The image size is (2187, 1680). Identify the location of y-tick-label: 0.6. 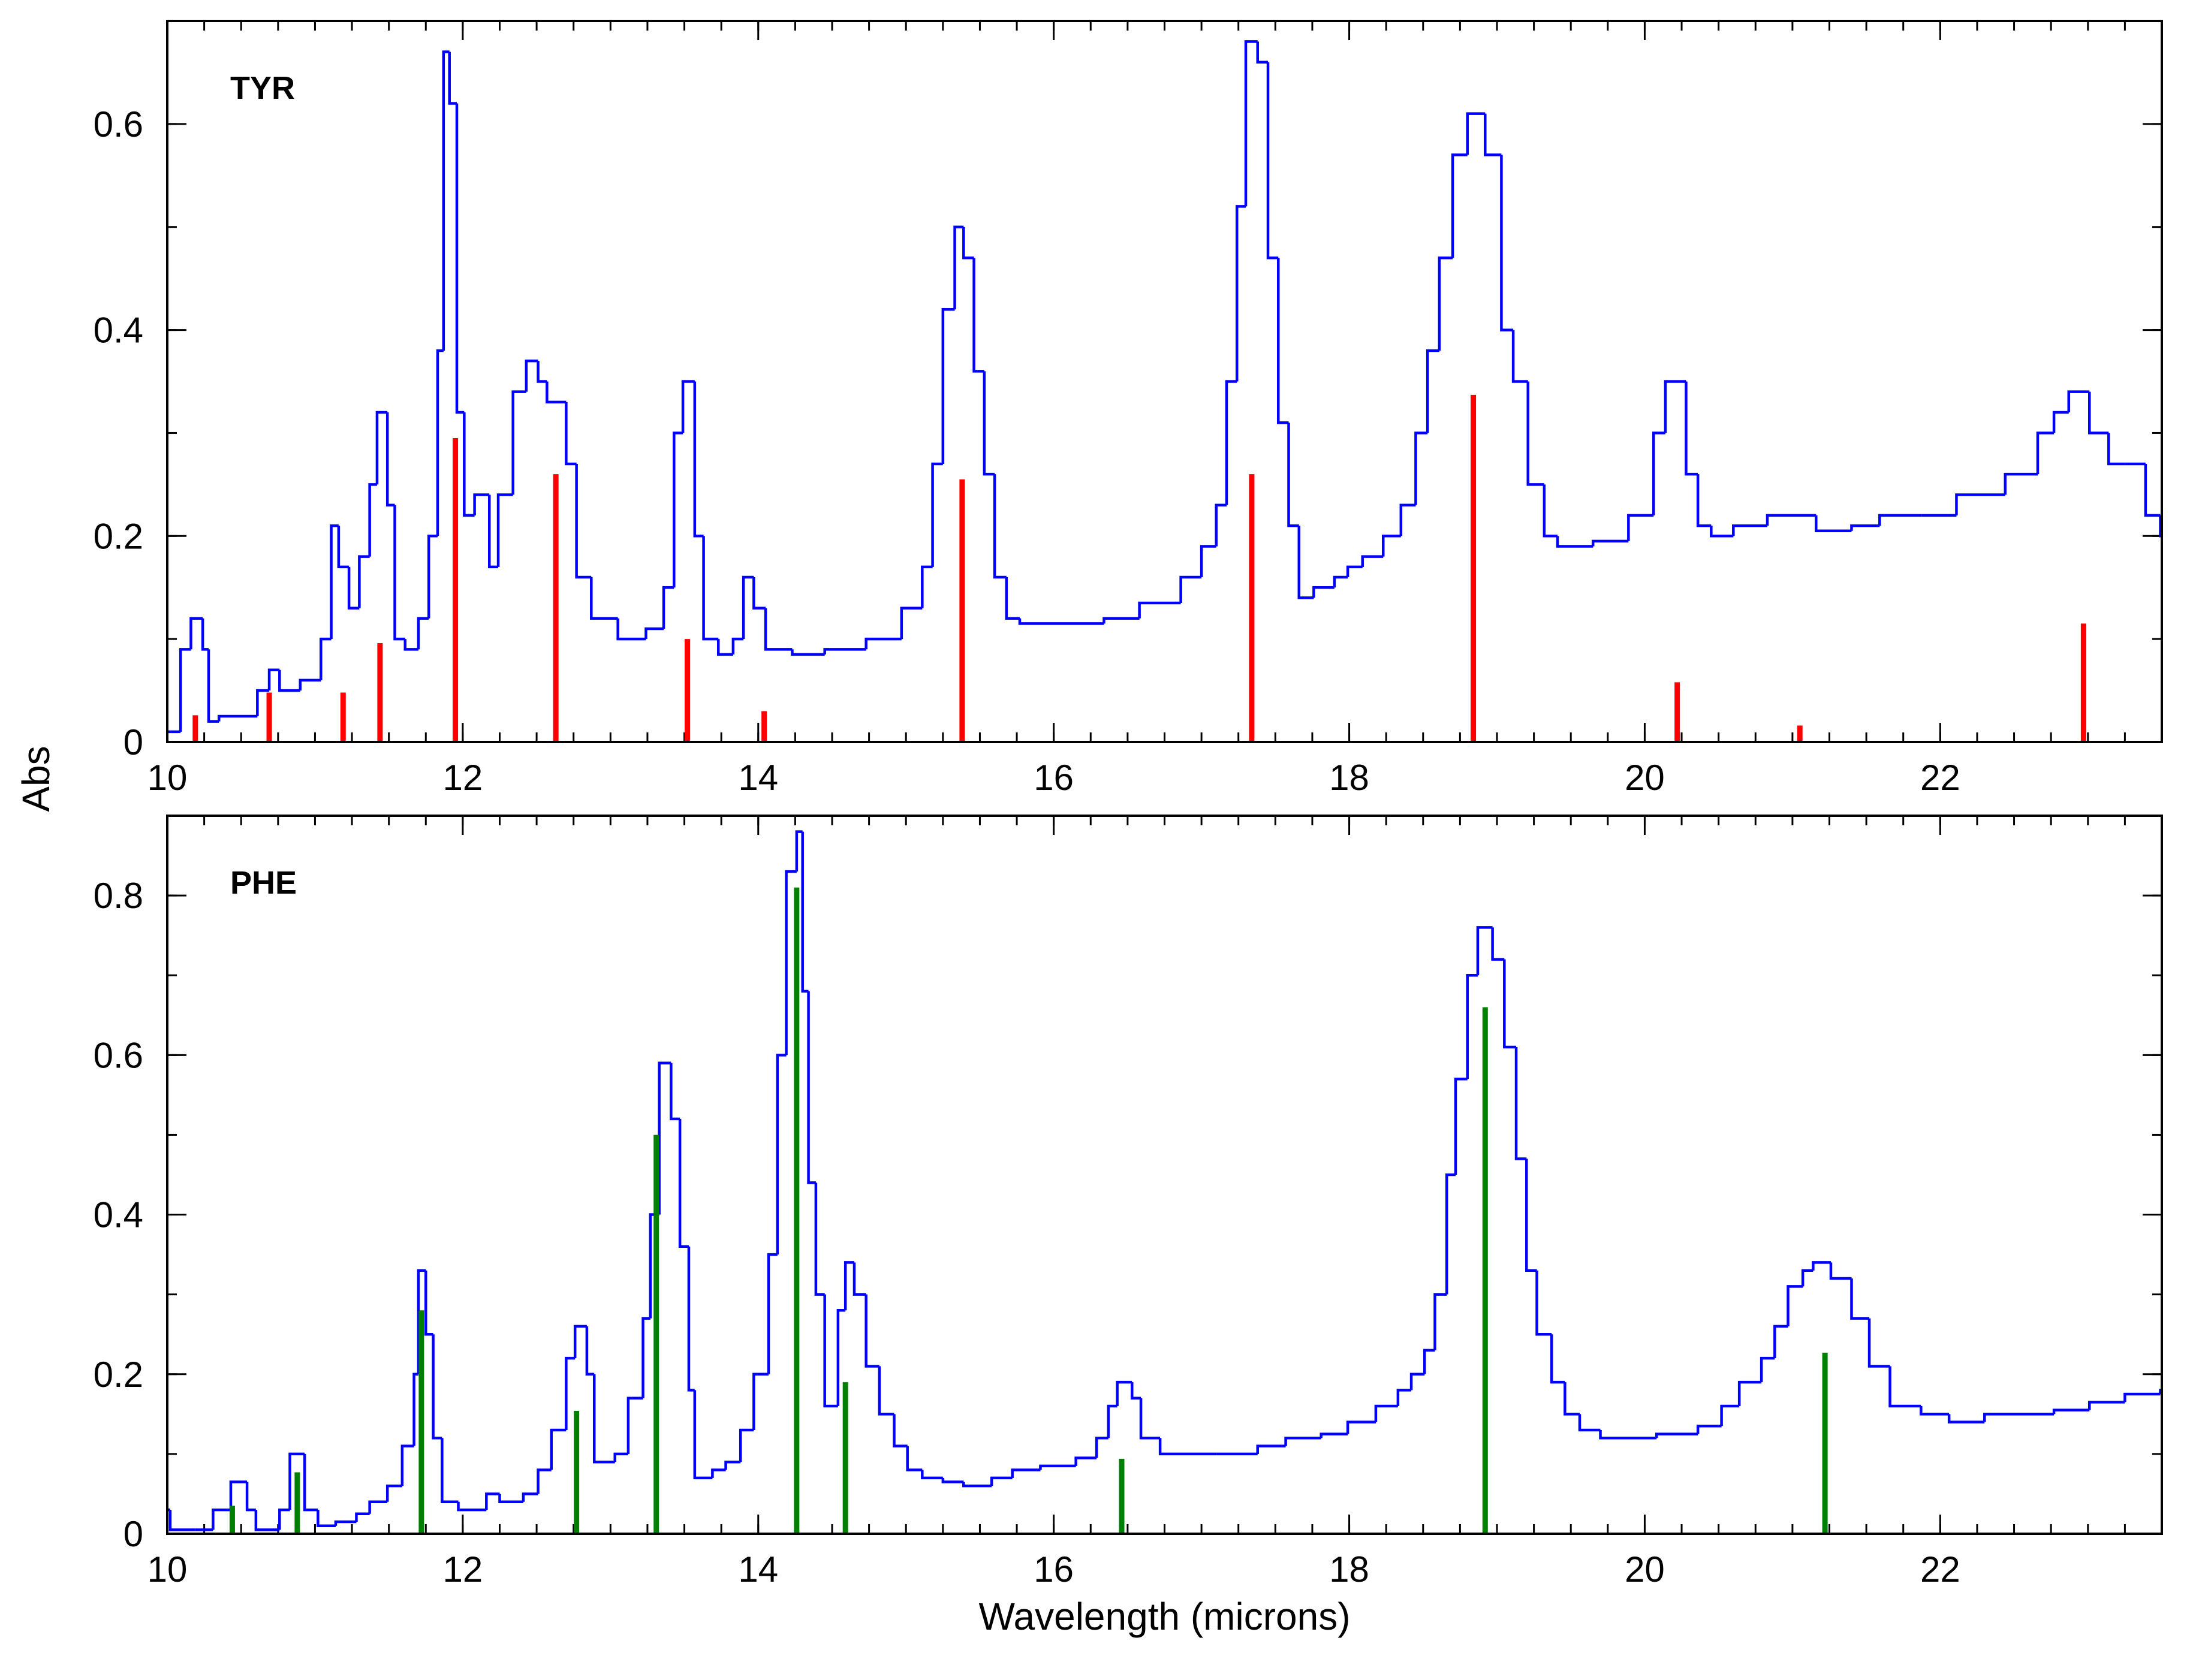
(119, 1055).